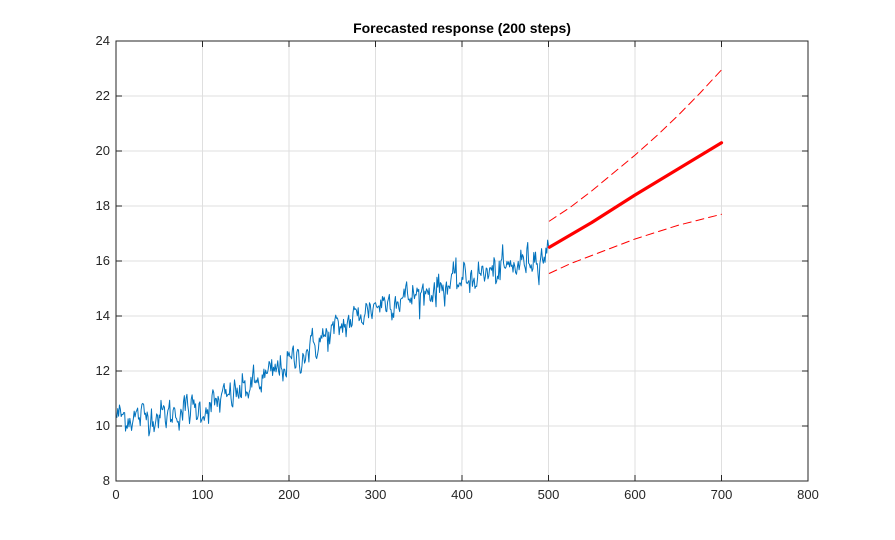 The height and width of the screenshot is (540, 895). I want to click on y-tick-label: 22, so click(103, 95).